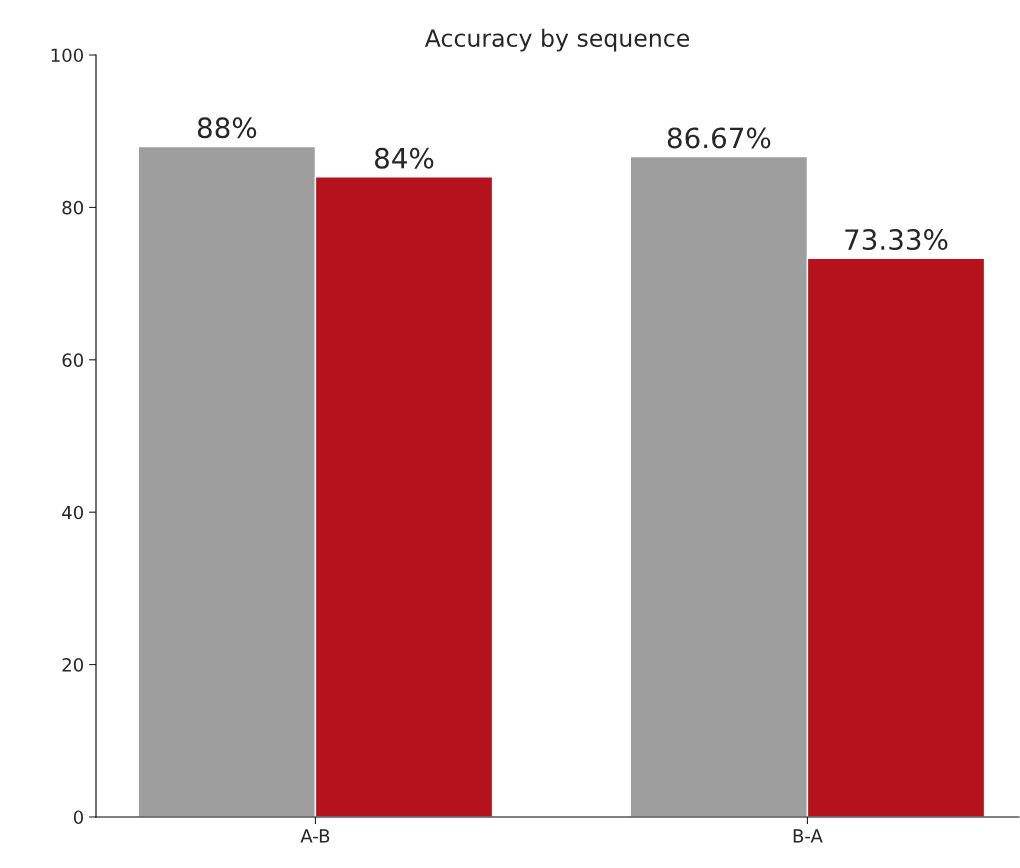  Describe the element at coordinates (315, 836) in the screenshot. I see `x-tick-label: A-B` at that location.